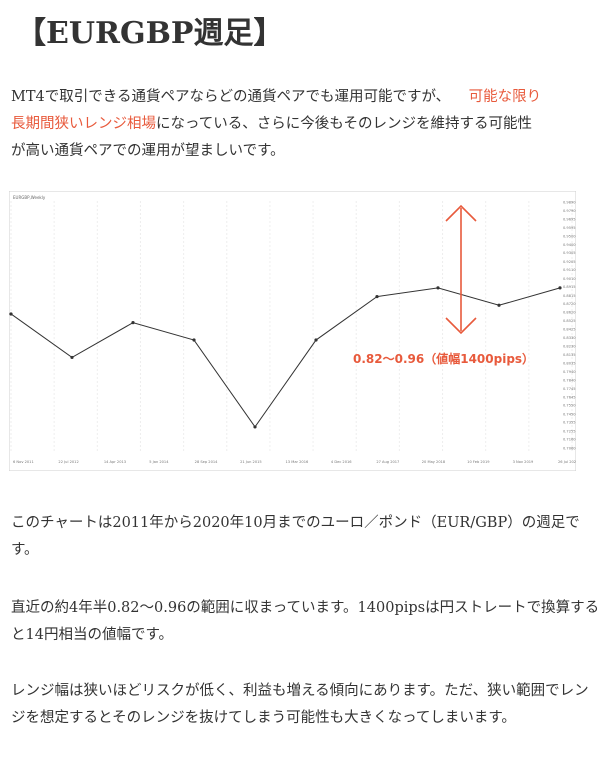  Describe the element at coordinates (569, 313) in the screenshot. I see `y-tick-label: 0.8620` at that location.